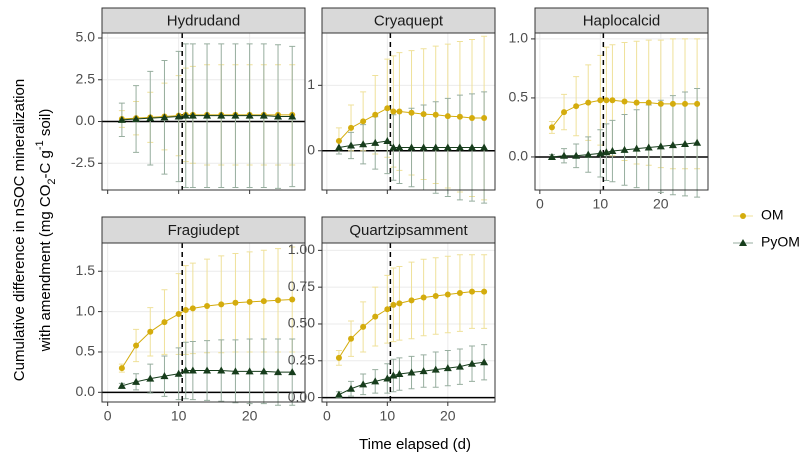 The image size is (811, 459). I want to click on y-axis-title-part: -C g, so click(45, 164).